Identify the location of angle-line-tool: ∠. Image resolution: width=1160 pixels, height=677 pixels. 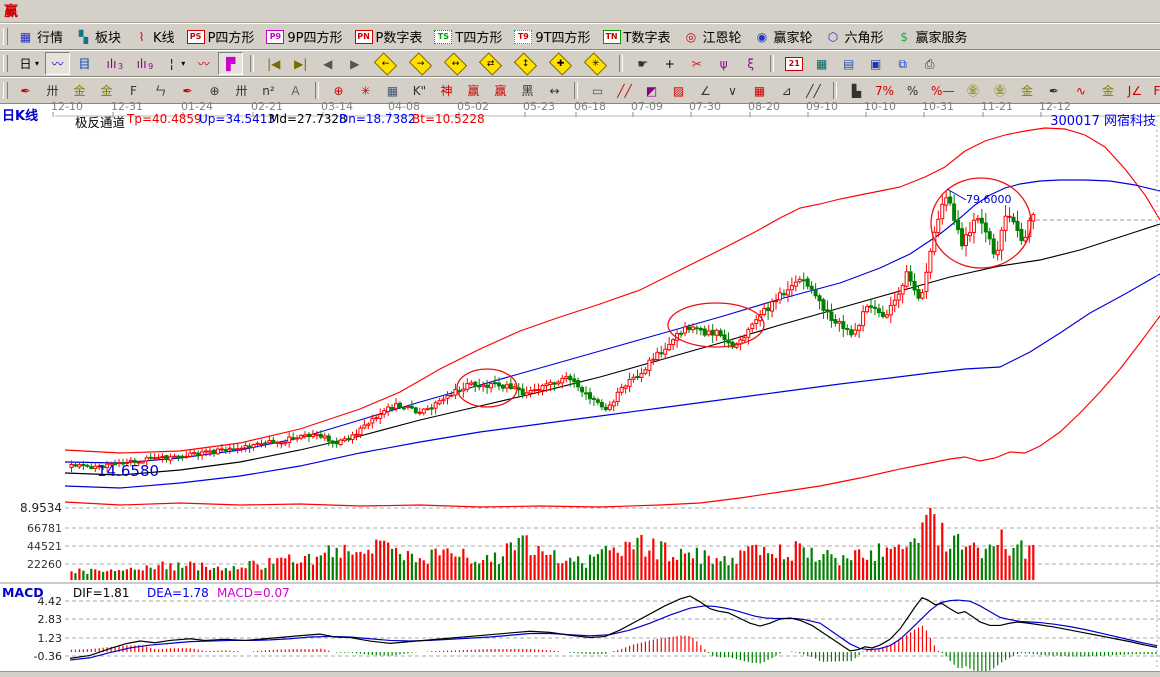
(705, 90).